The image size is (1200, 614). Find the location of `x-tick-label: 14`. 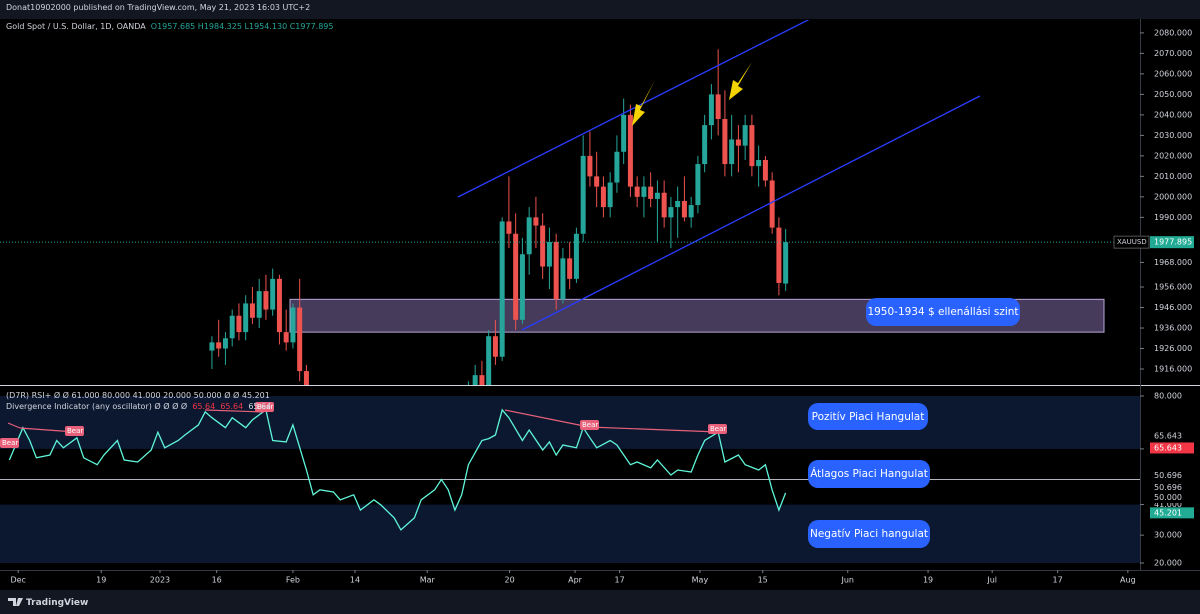

x-tick-label: 14 is located at coordinates (355, 580).